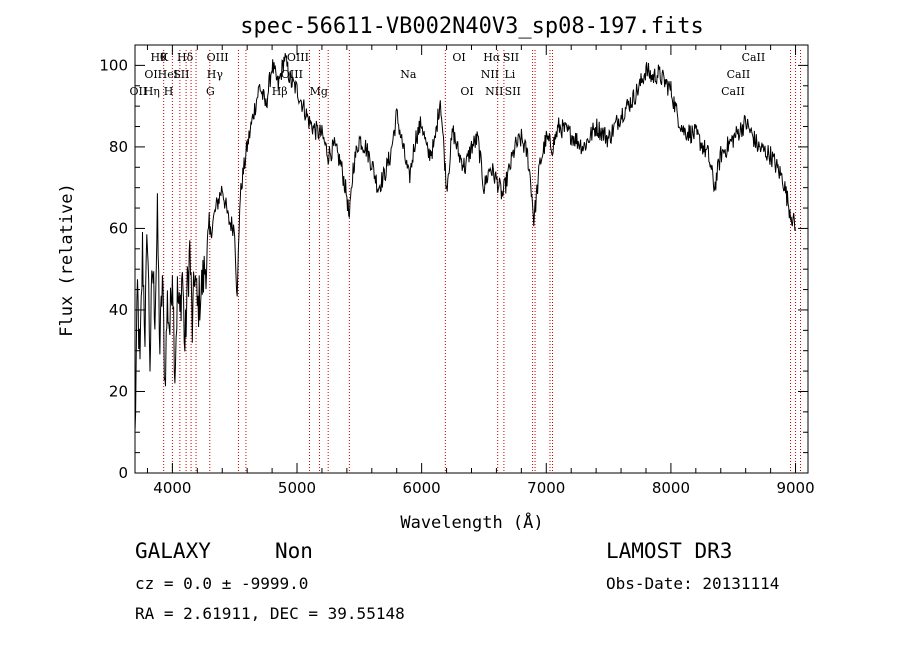 The width and height of the screenshot is (900, 649). I want to click on line-label-24: SII, so click(513, 91).